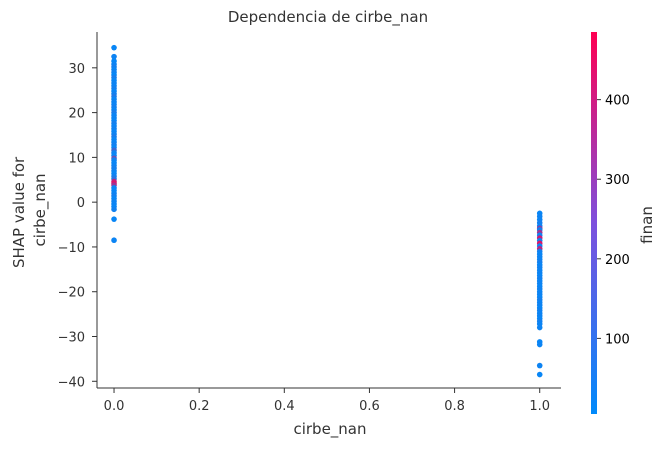 The image size is (667, 475). What do you see at coordinates (30, 210) in the screenshot?
I see `y-axis-label: SHAP value for cirbe_nan` at bounding box center [30, 210].